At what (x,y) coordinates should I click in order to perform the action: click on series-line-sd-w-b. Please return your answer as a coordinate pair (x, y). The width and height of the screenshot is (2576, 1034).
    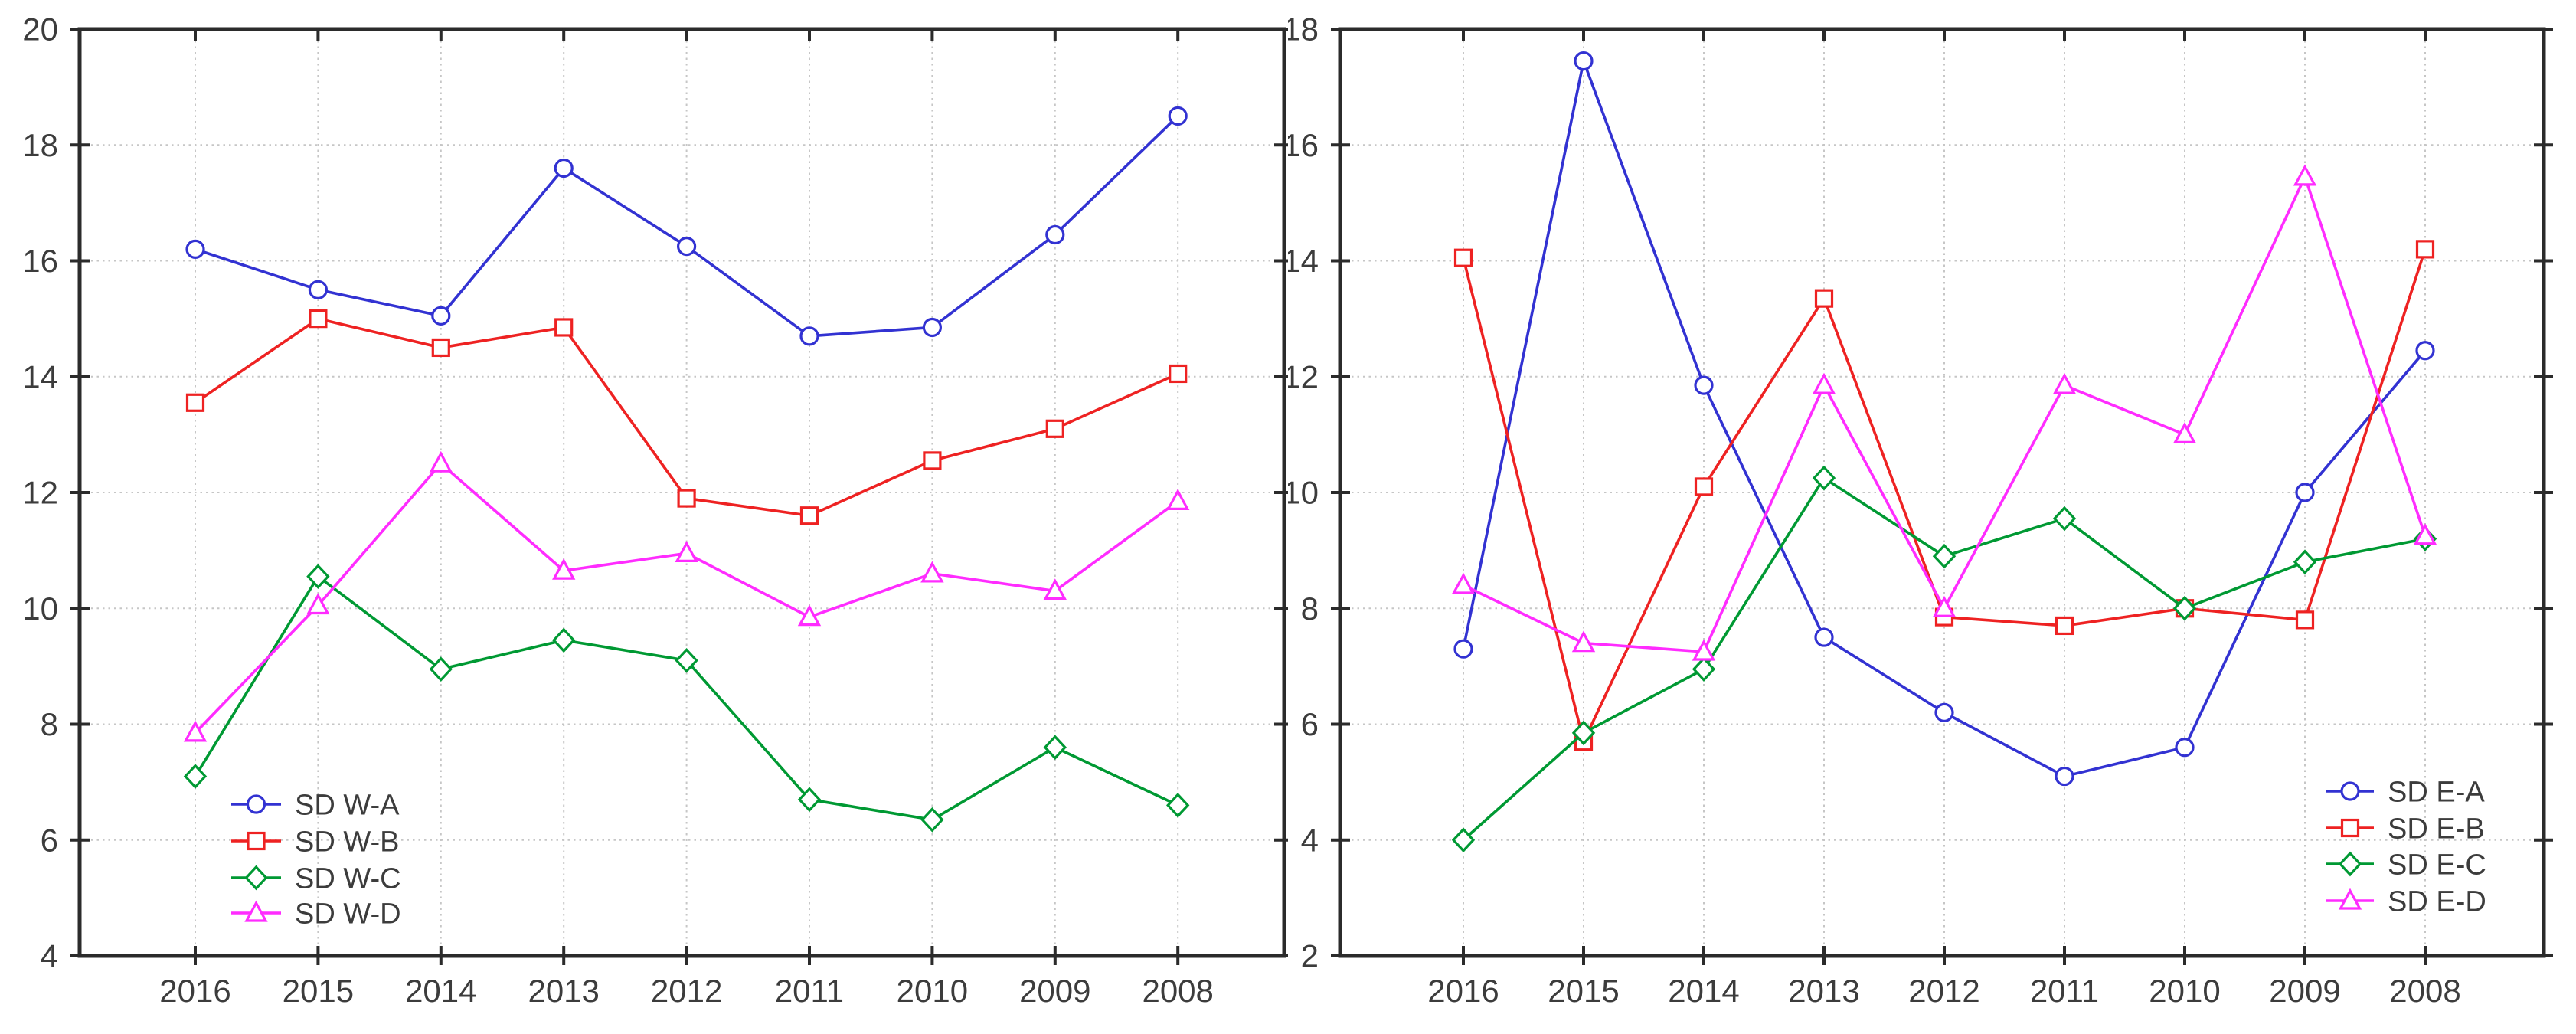
    Looking at the image, I should click on (686, 417).